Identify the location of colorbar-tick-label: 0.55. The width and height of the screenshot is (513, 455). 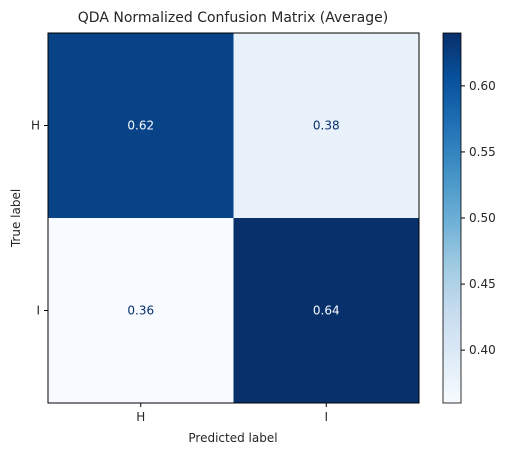
(482, 152).